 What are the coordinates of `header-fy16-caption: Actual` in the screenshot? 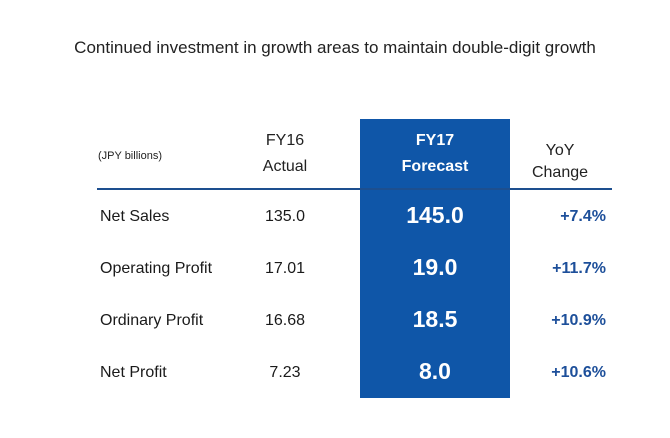 It's located at (285, 166).